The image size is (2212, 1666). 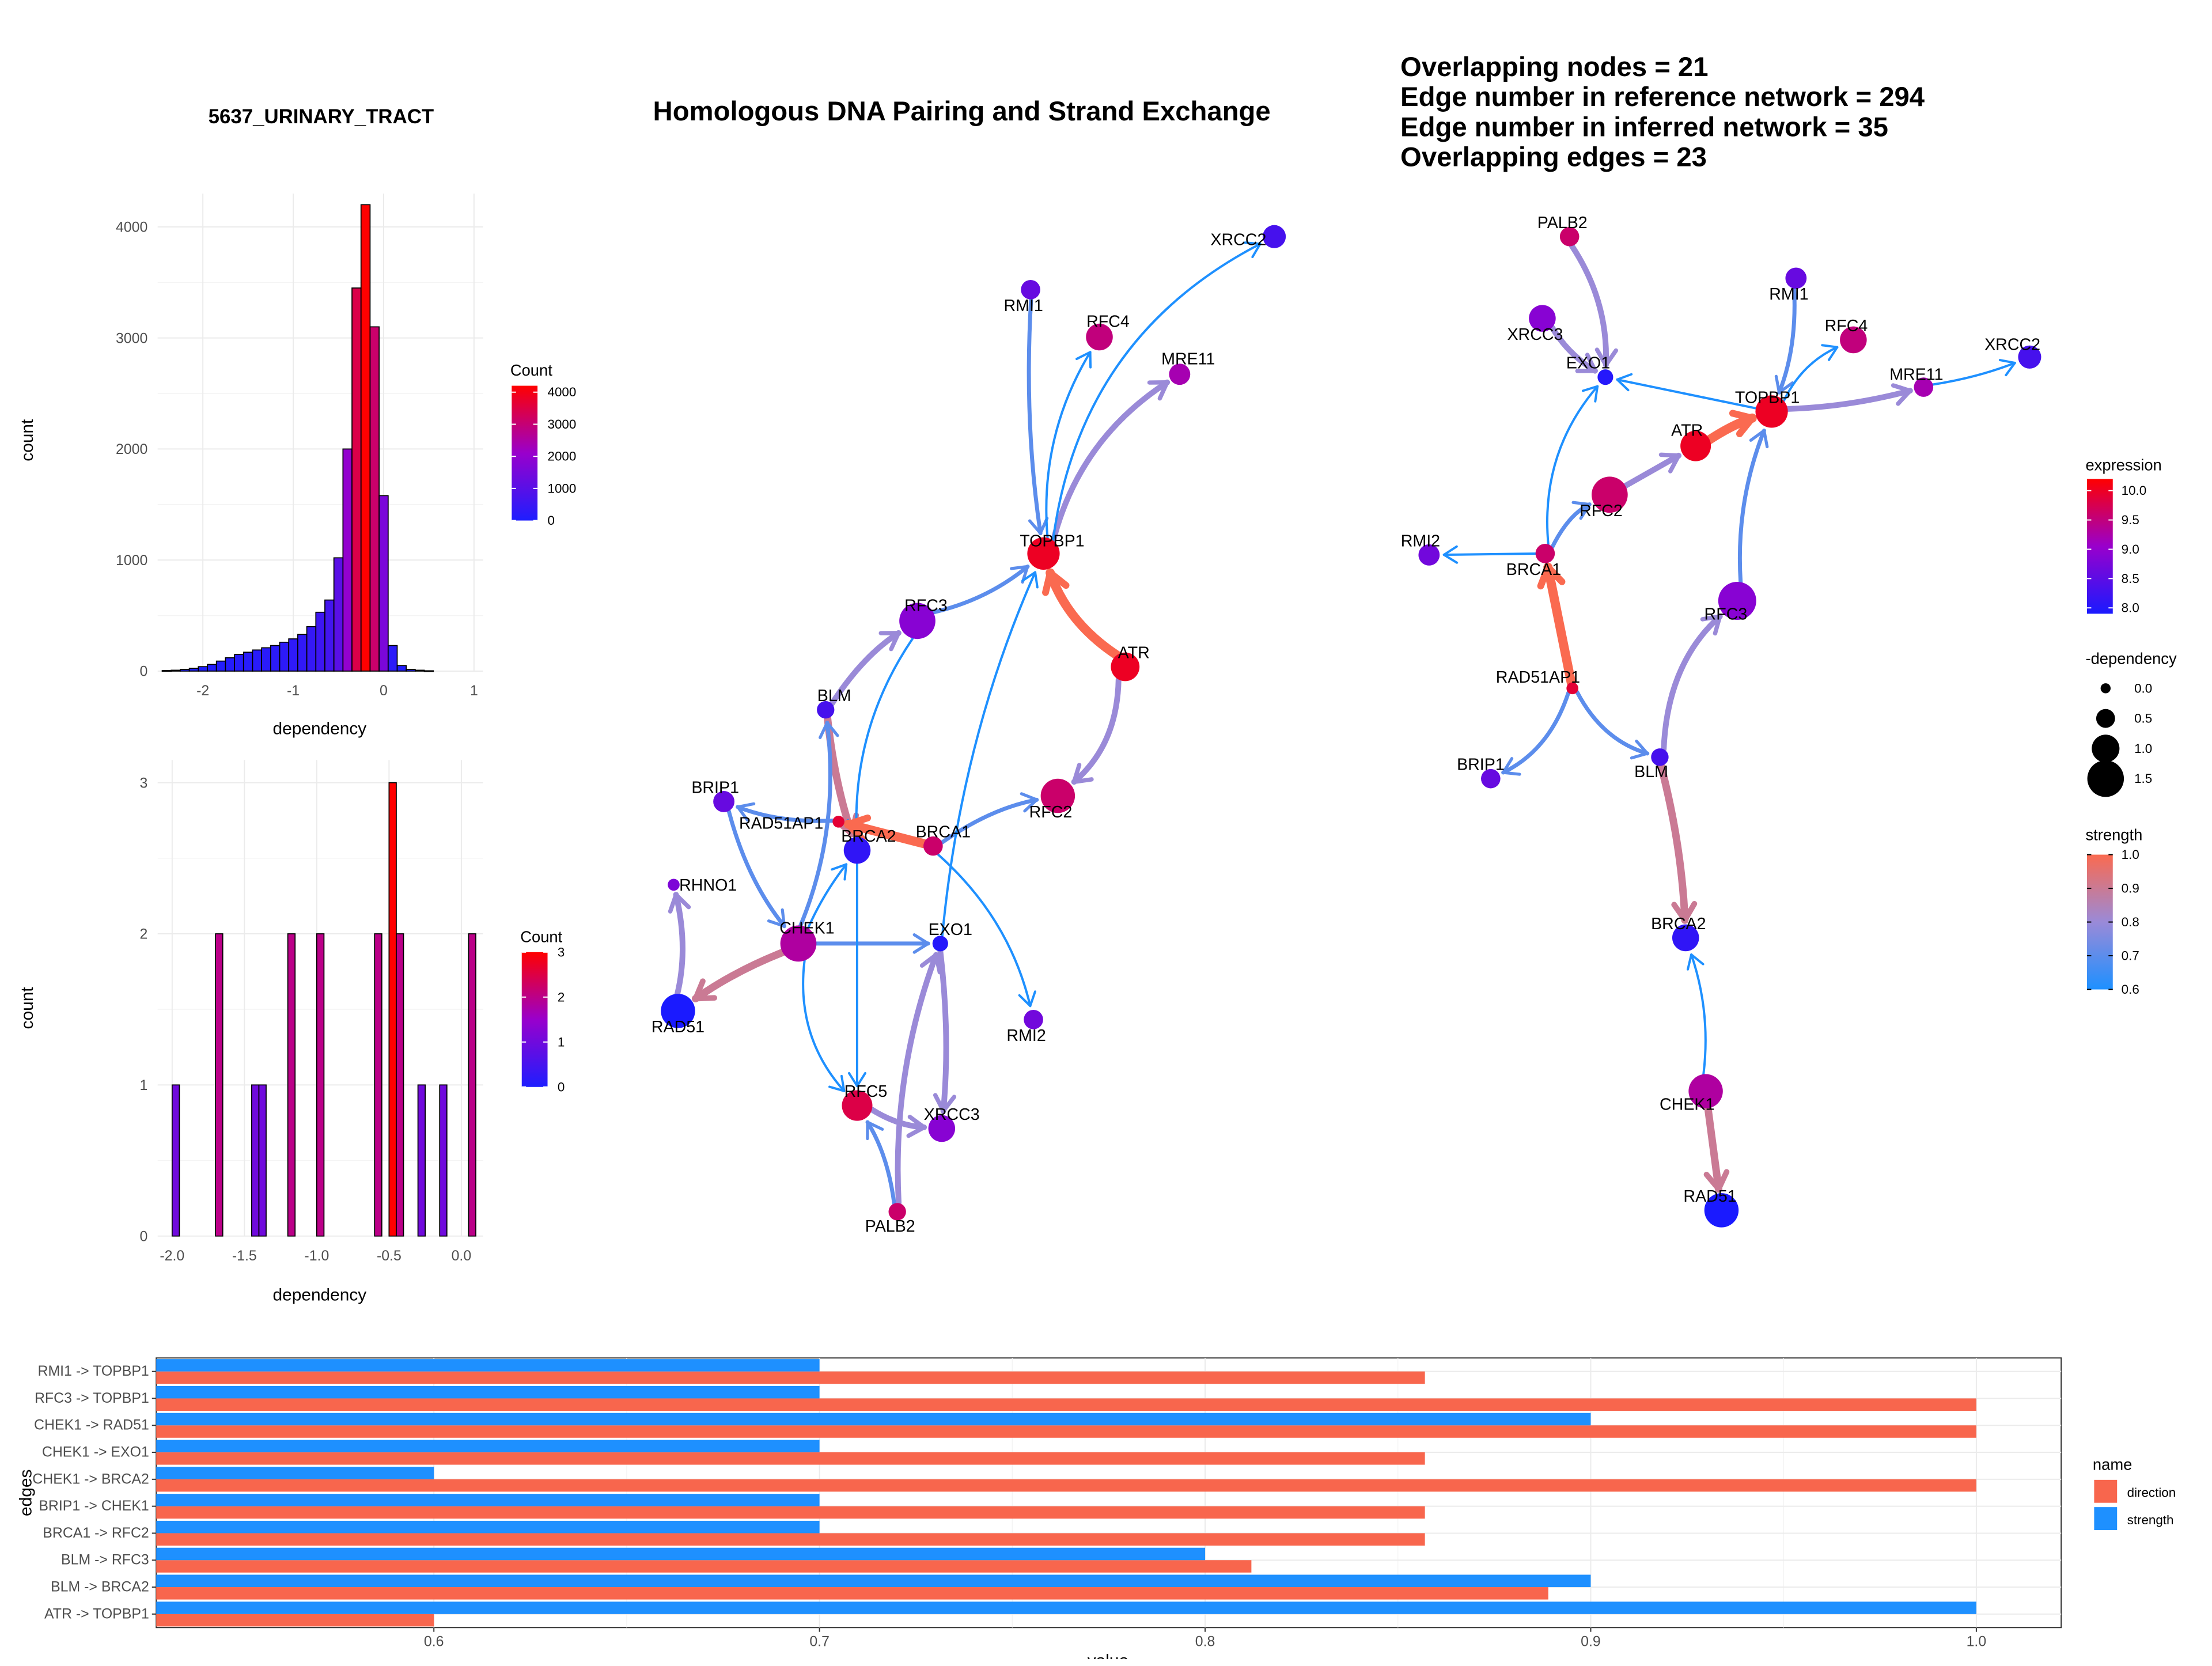 I want to click on y-tick-label: 4000, so click(x=131, y=227).